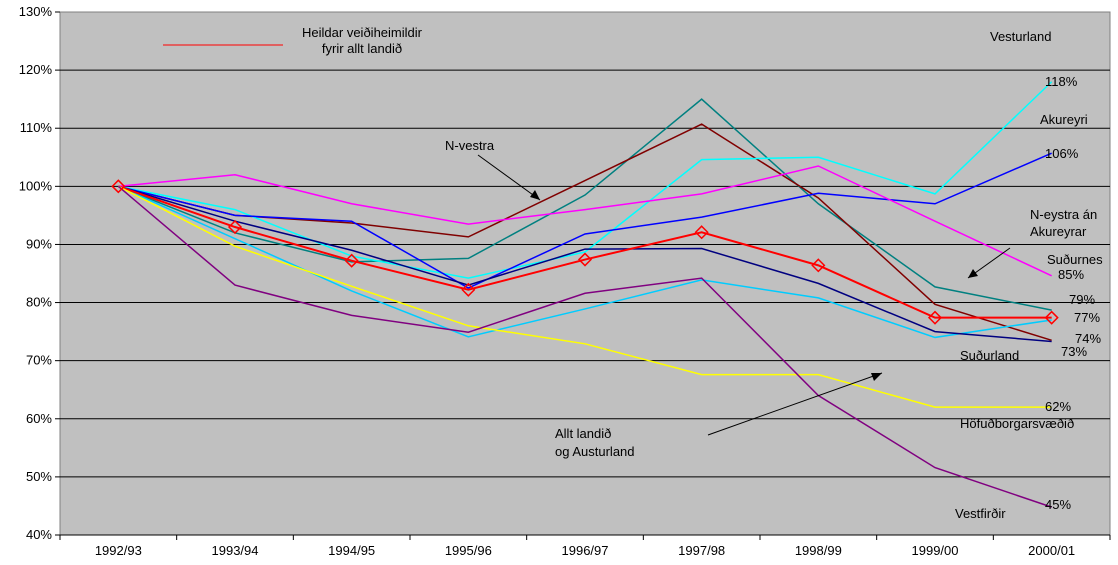  Describe the element at coordinates (39, 302) in the screenshot. I see `y-tick-label: 80%` at that location.